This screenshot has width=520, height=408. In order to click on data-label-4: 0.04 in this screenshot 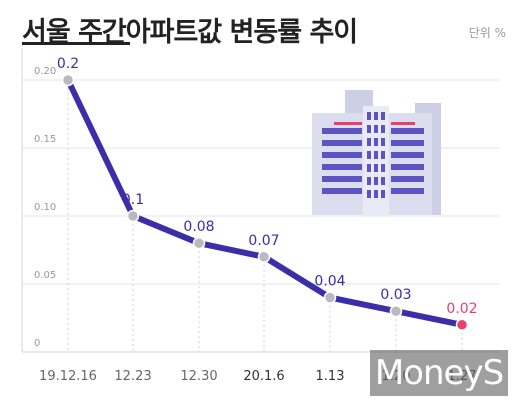, I will do `click(329, 282)`.